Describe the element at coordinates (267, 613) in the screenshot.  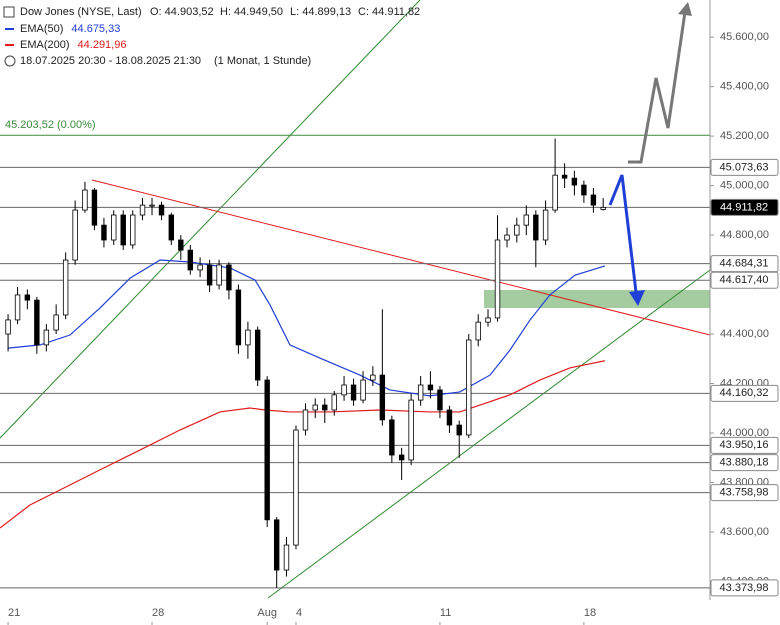
I see `x-tick-label: Aug` at that location.